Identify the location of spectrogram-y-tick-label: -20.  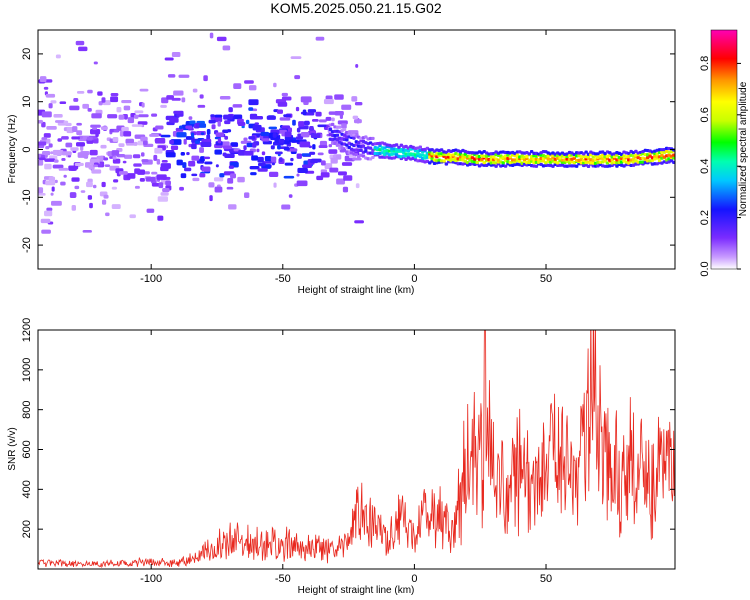
(27, 245).